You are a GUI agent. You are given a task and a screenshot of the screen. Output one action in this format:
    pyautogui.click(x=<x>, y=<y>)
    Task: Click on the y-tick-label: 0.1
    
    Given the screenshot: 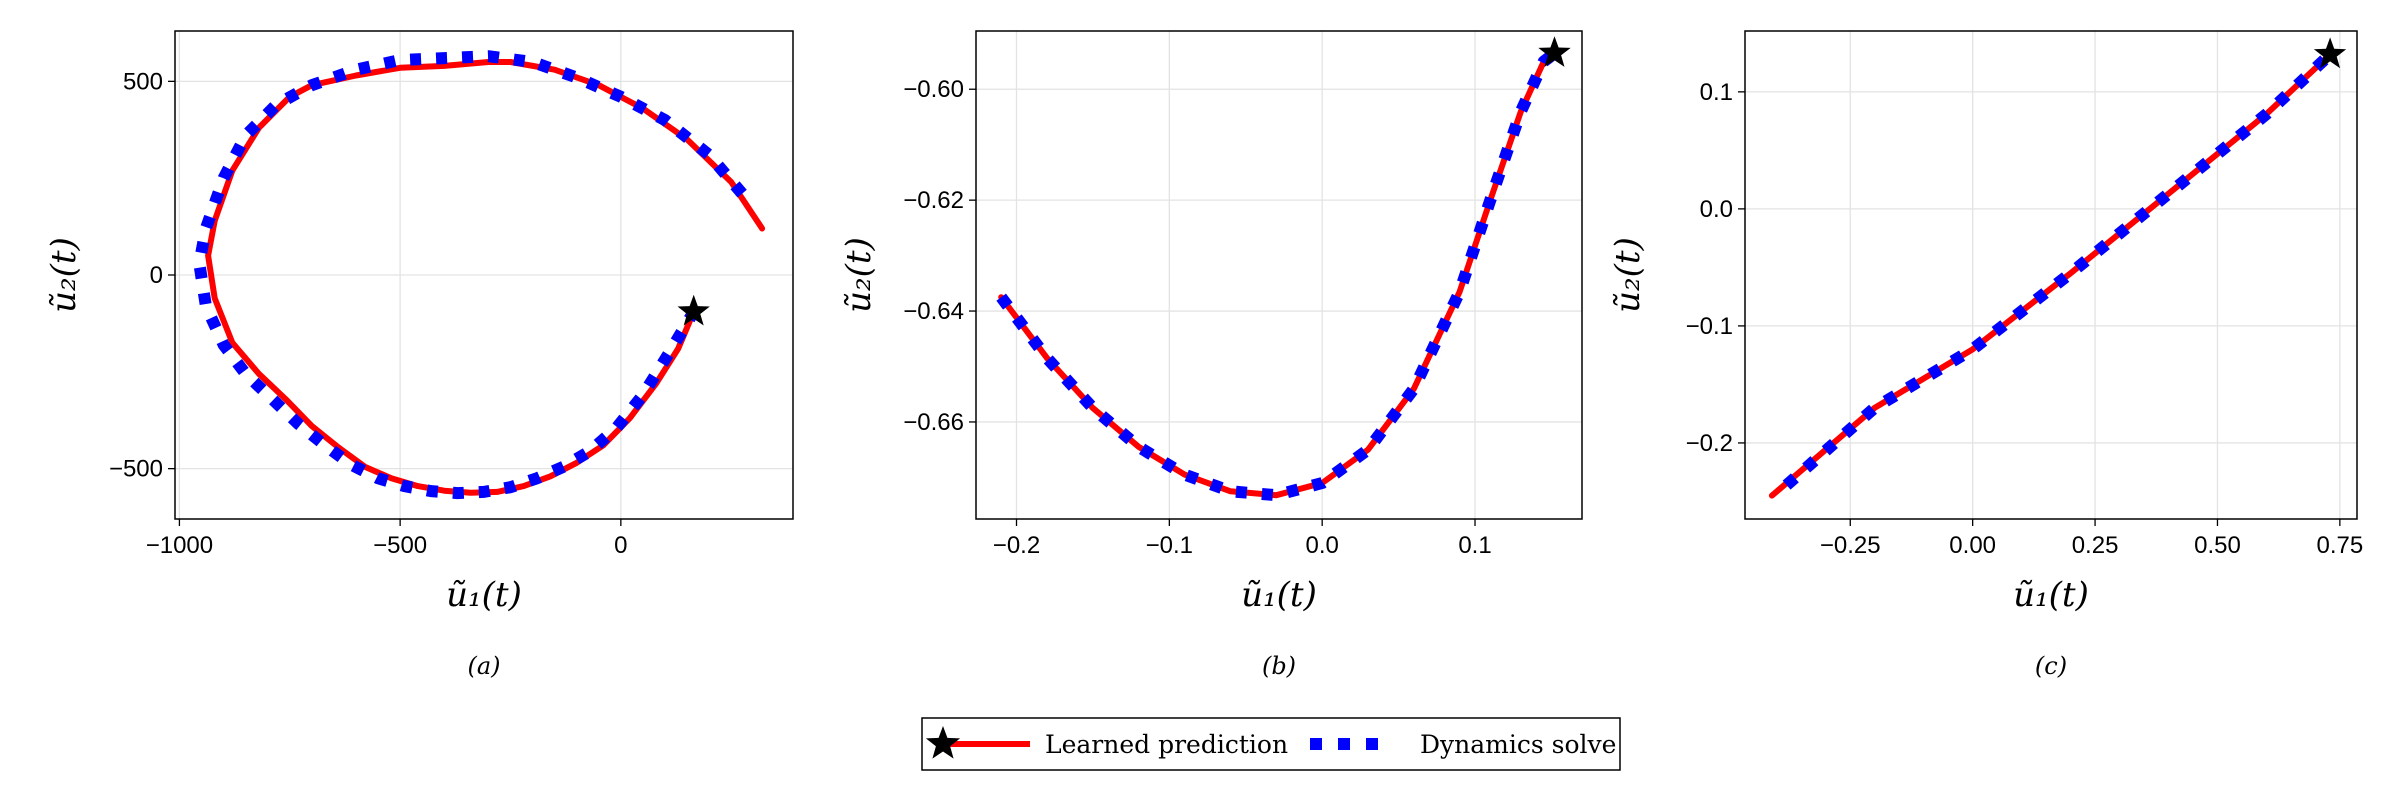 What is the action you would take?
    pyautogui.click(x=1716, y=92)
    